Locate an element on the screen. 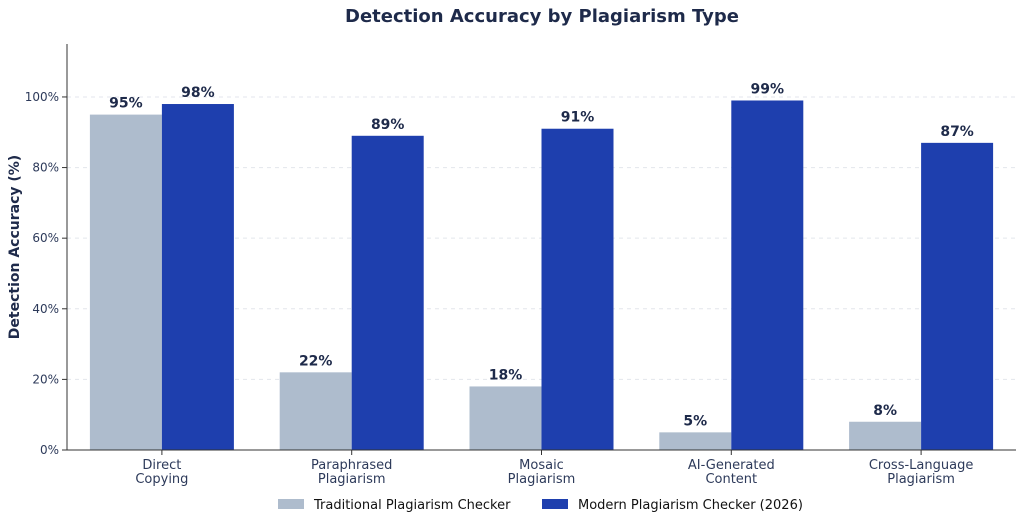 This screenshot has width=1024, height=525. legend-label: Modern Plagiarism Checker (2026) is located at coordinates (690, 505).